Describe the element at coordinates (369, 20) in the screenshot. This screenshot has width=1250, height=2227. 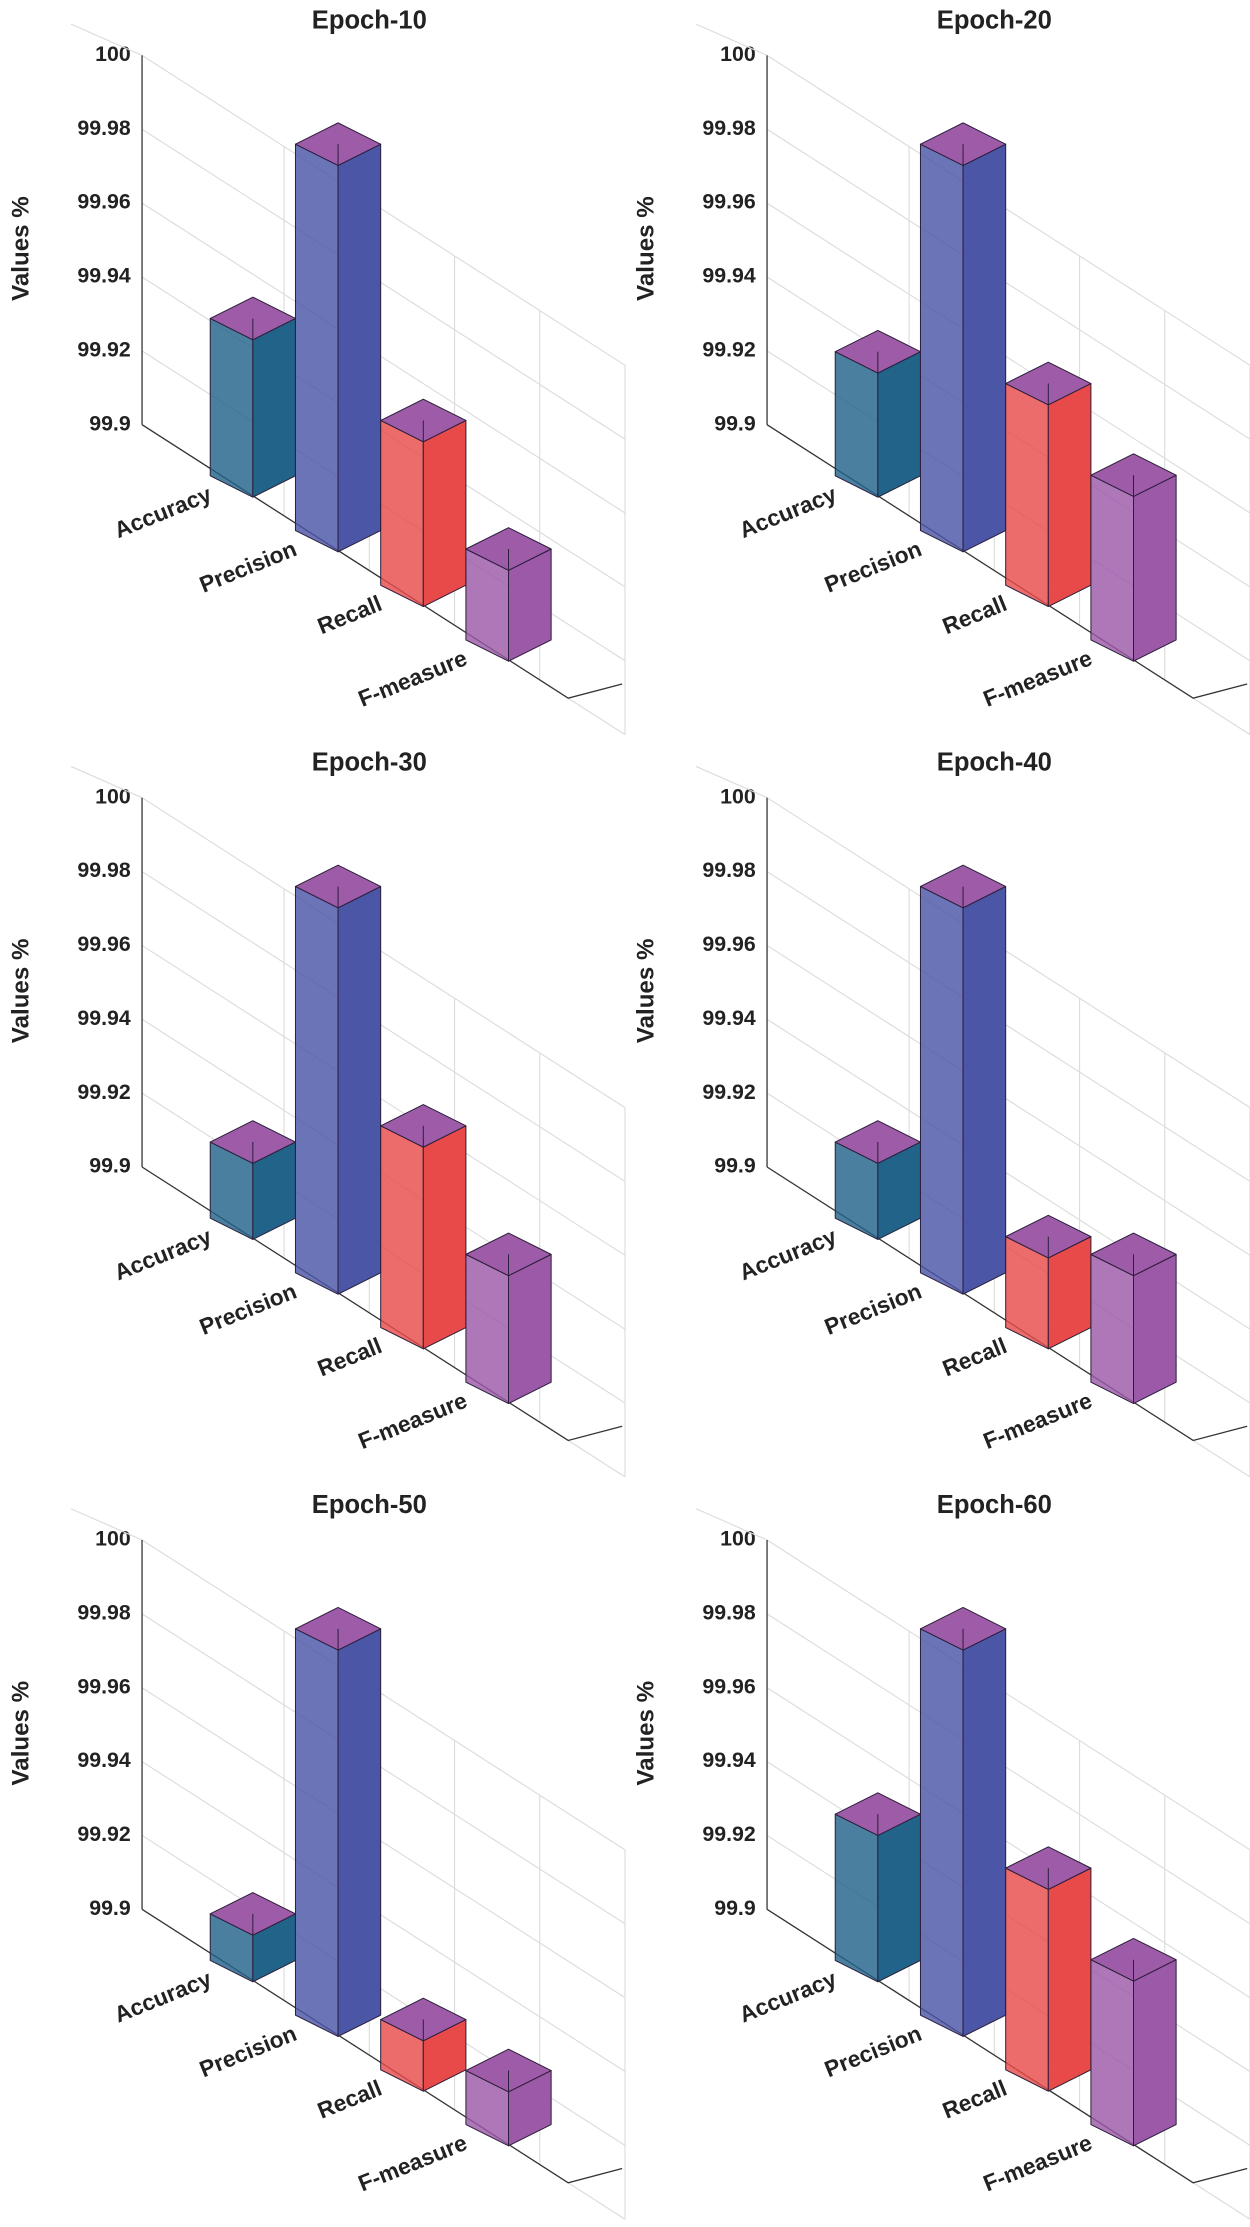
I see `chart-title: Epoch-10` at that location.